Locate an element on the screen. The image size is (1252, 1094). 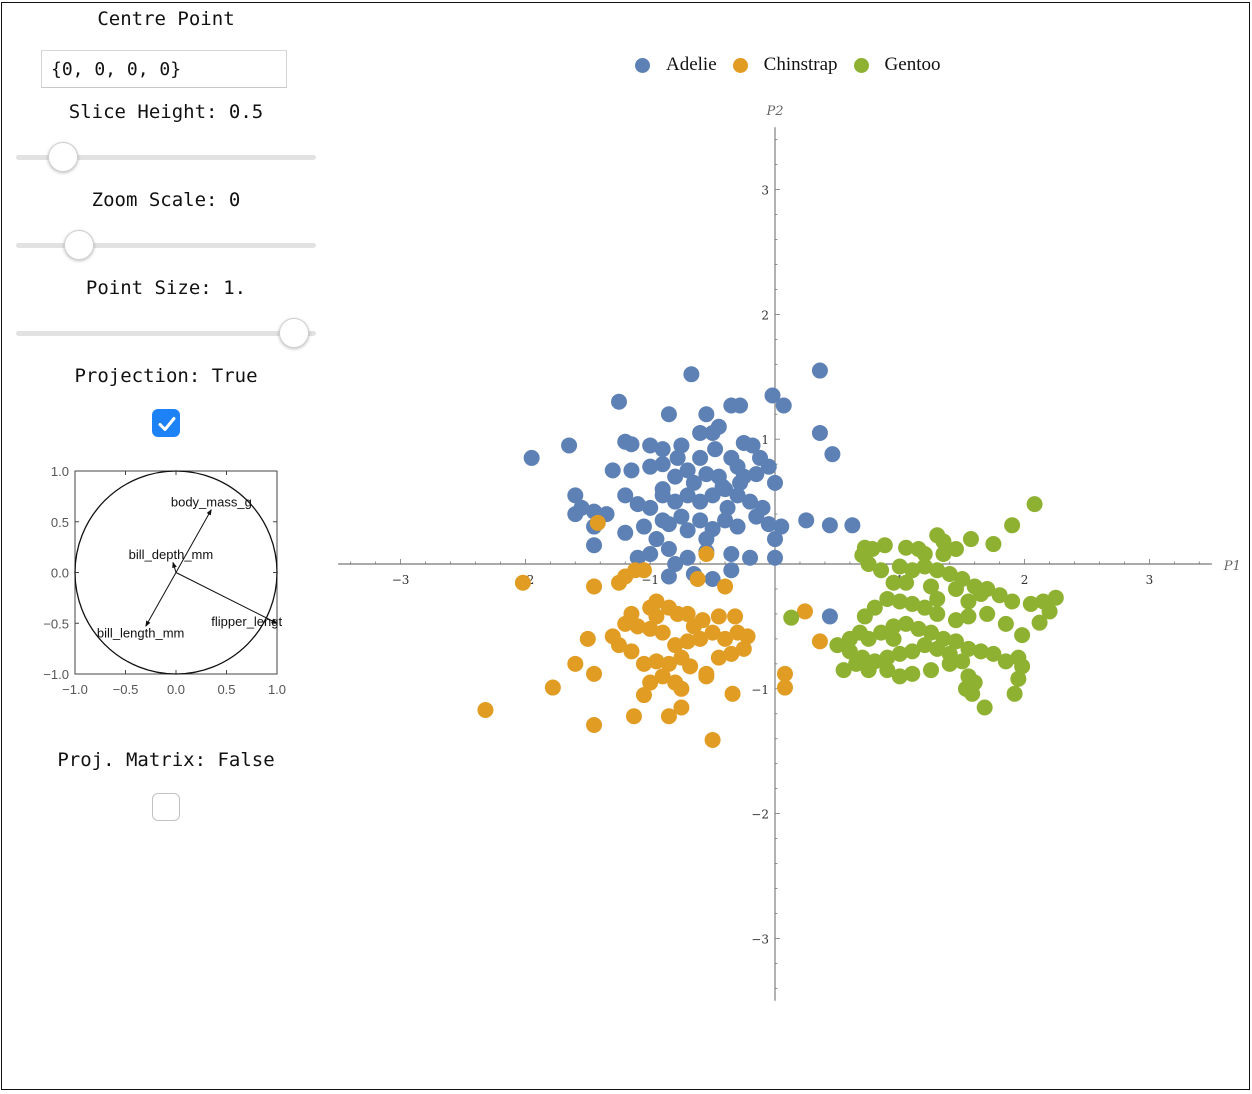
y-tick-label: −2 is located at coordinates (760, 815).